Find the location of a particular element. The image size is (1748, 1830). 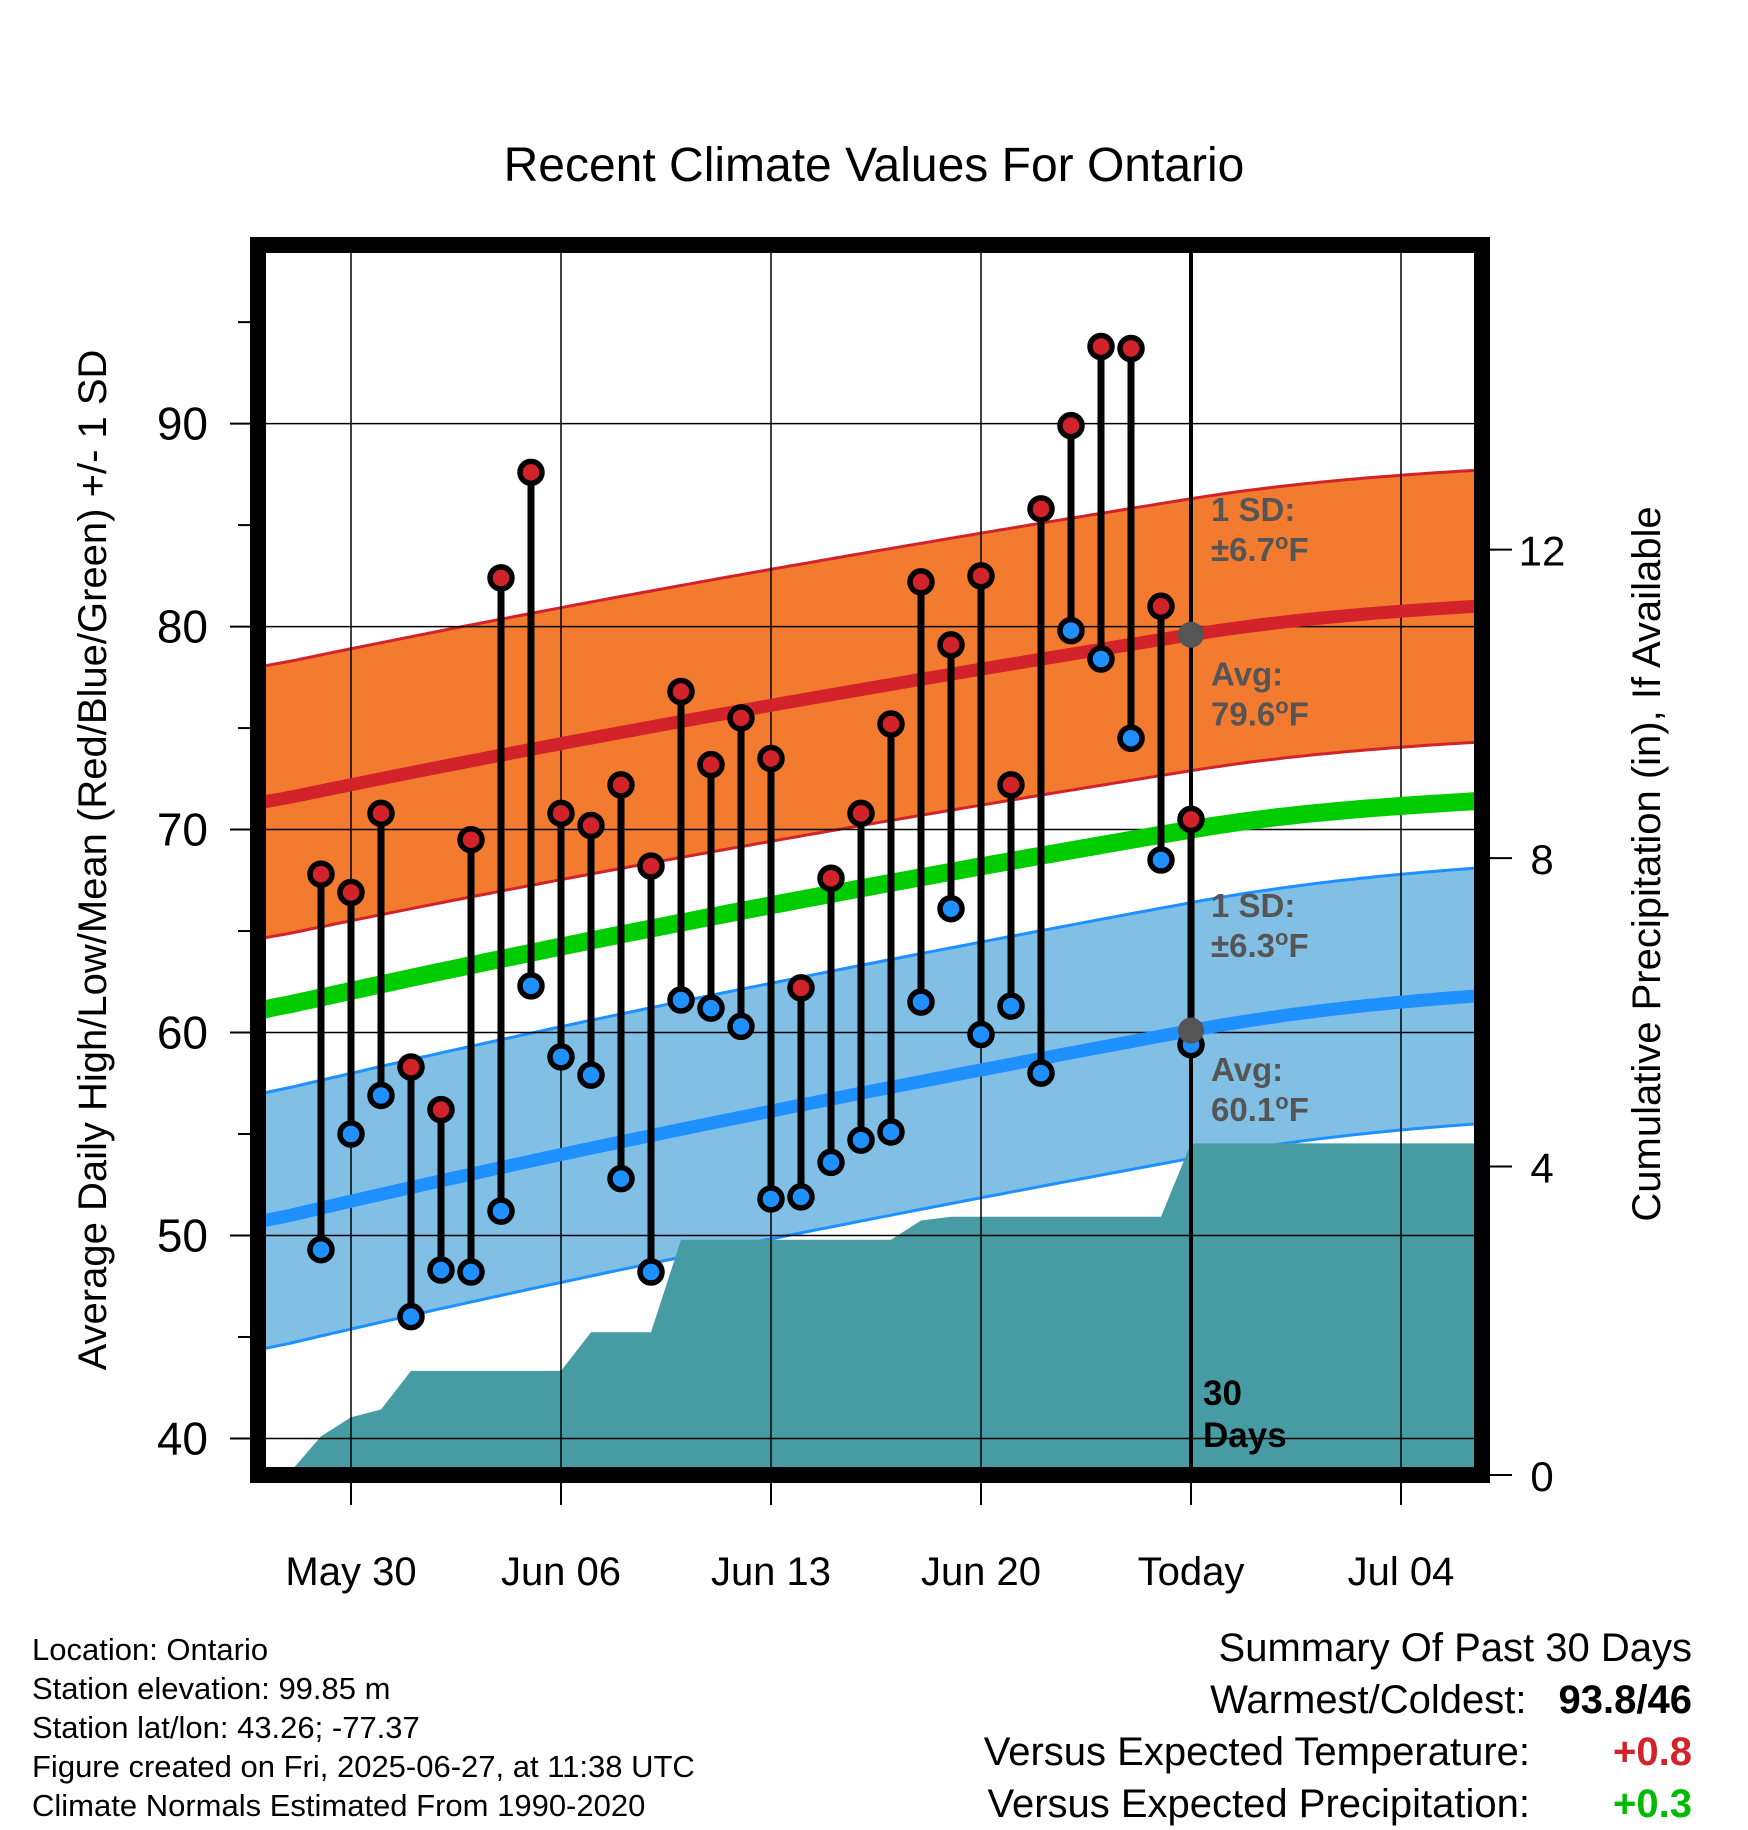

precip-diff-label: Versus Expected Precipitation: is located at coordinates (1258, 1804).